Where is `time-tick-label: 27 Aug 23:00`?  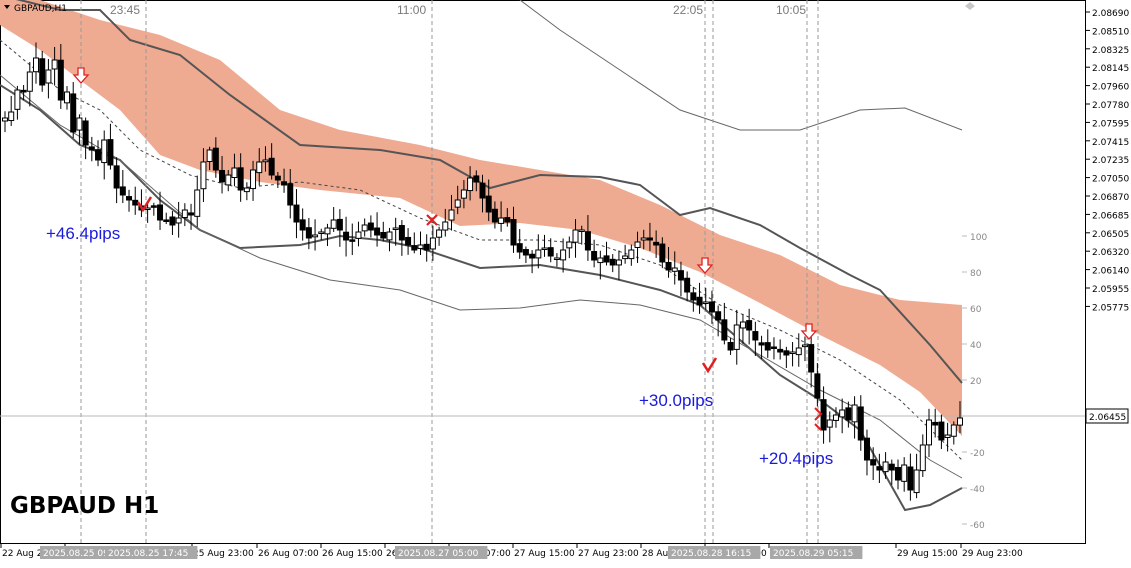
time-tick-label: 27 Aug 23:00 is located at coordinates (608, 554).